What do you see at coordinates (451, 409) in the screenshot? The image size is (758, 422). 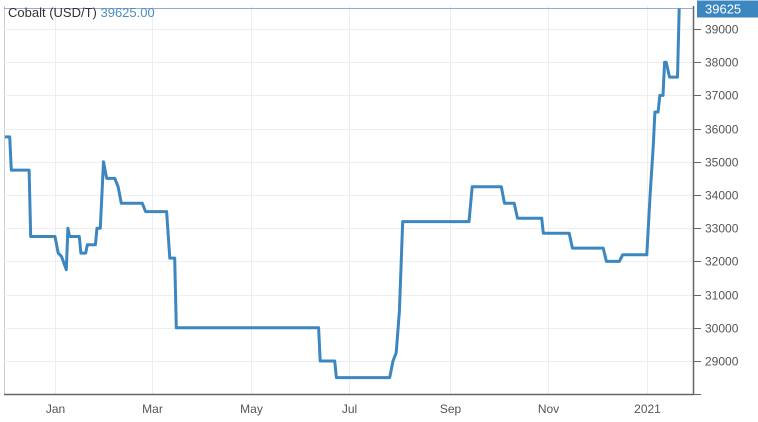 I see `x-tick-label: Sep` at bounding box center [451, 409].